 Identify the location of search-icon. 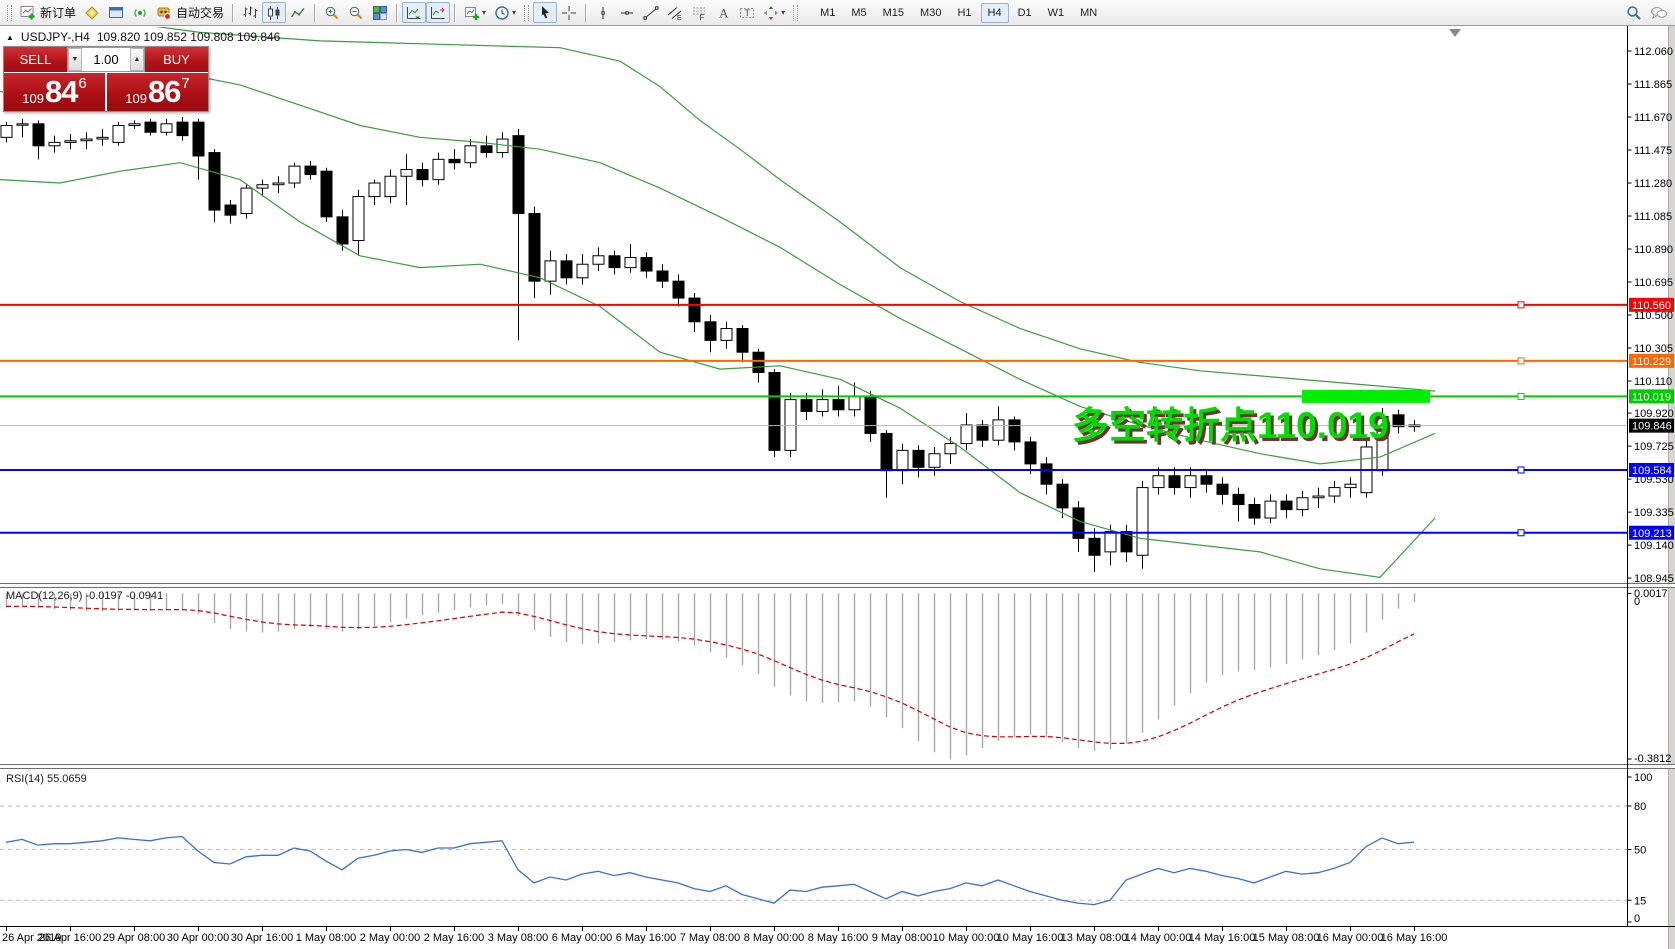
(1634, 12).